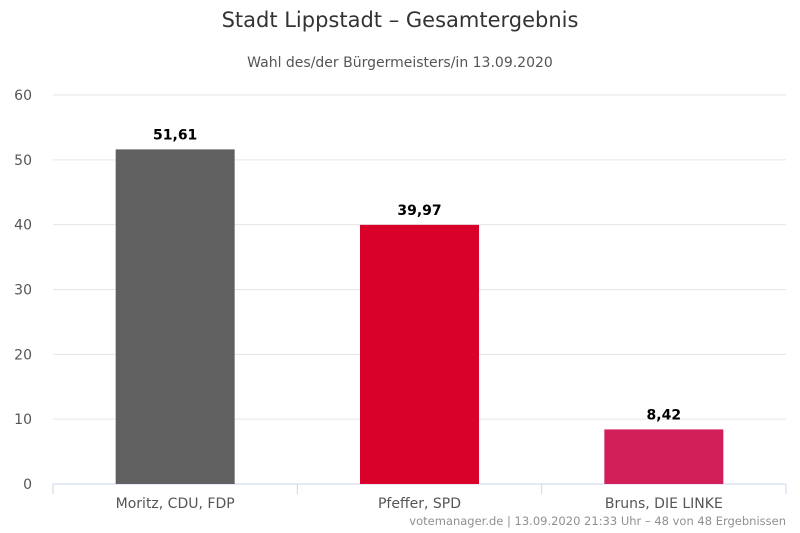 This screenshot has width=800, height=533. Describe the element at coordinates (23, 161) in the screenshot. I see `y-tick-label: 50` at that location.